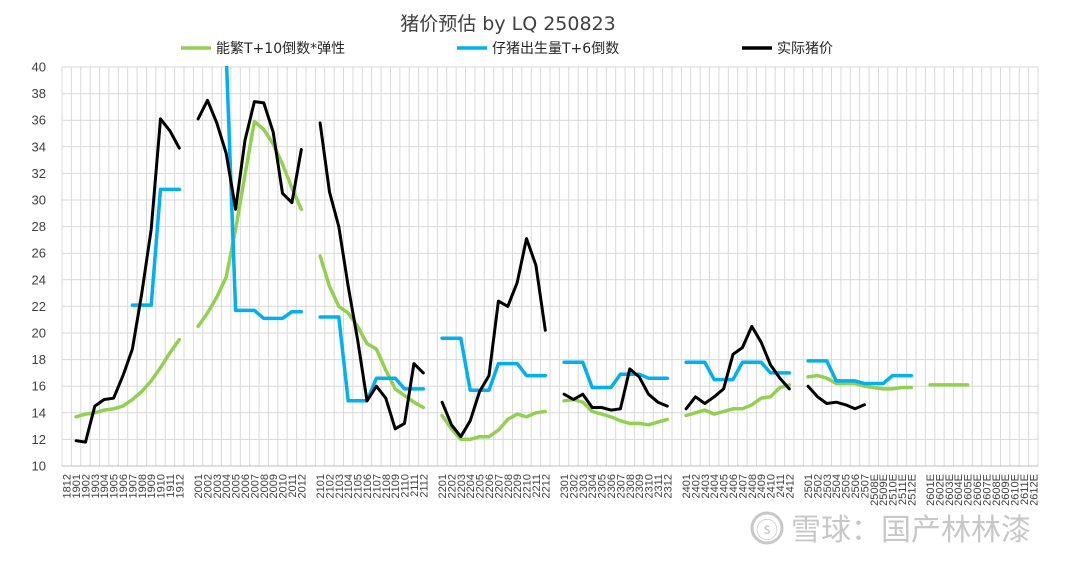 This screenshot has width=1067, height=563. Describe the element at coordinates (255, 486) in the screenshot. I see `x-tick-label: 2007` at that location.